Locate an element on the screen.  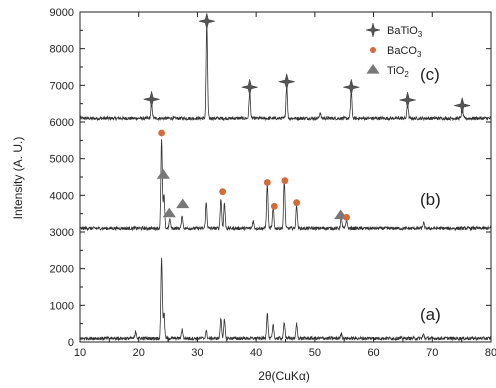
x-axis-label: 2θ(CuKα) is located at coordinates (284, 376).